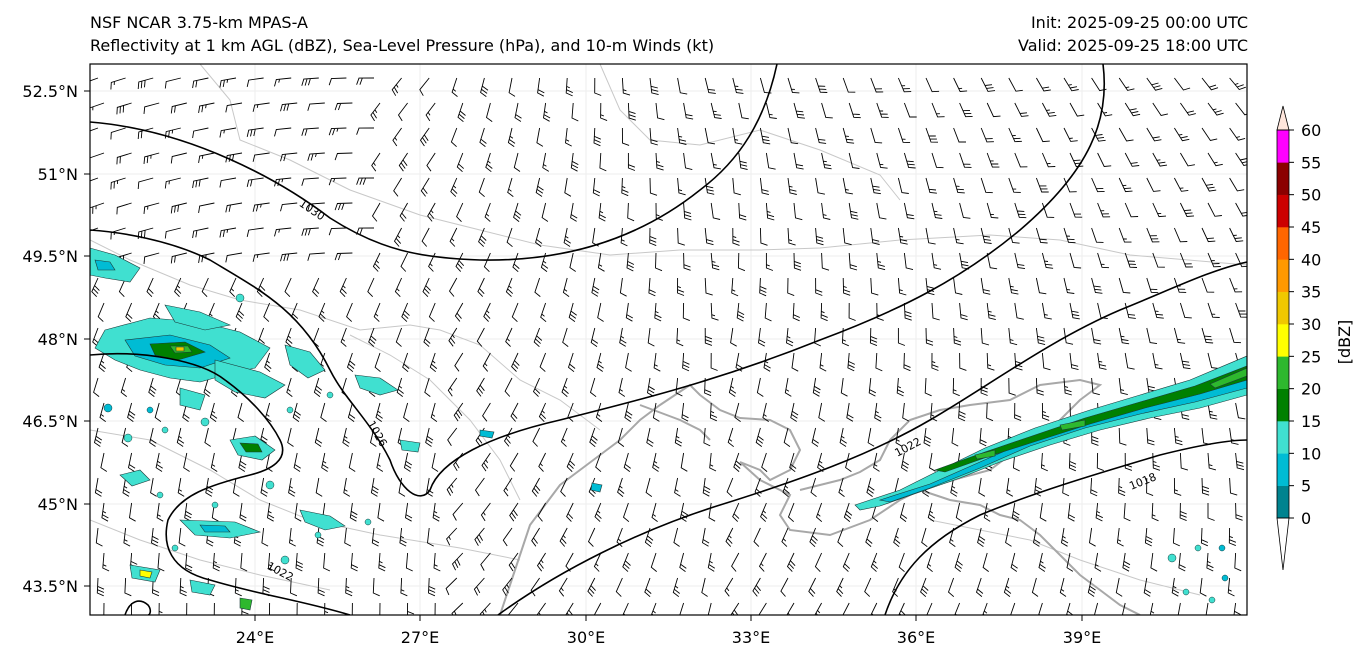  Describe the element at coordinates (280, 571) in the screenshot. I see `isobar-label: 1022` at that location.